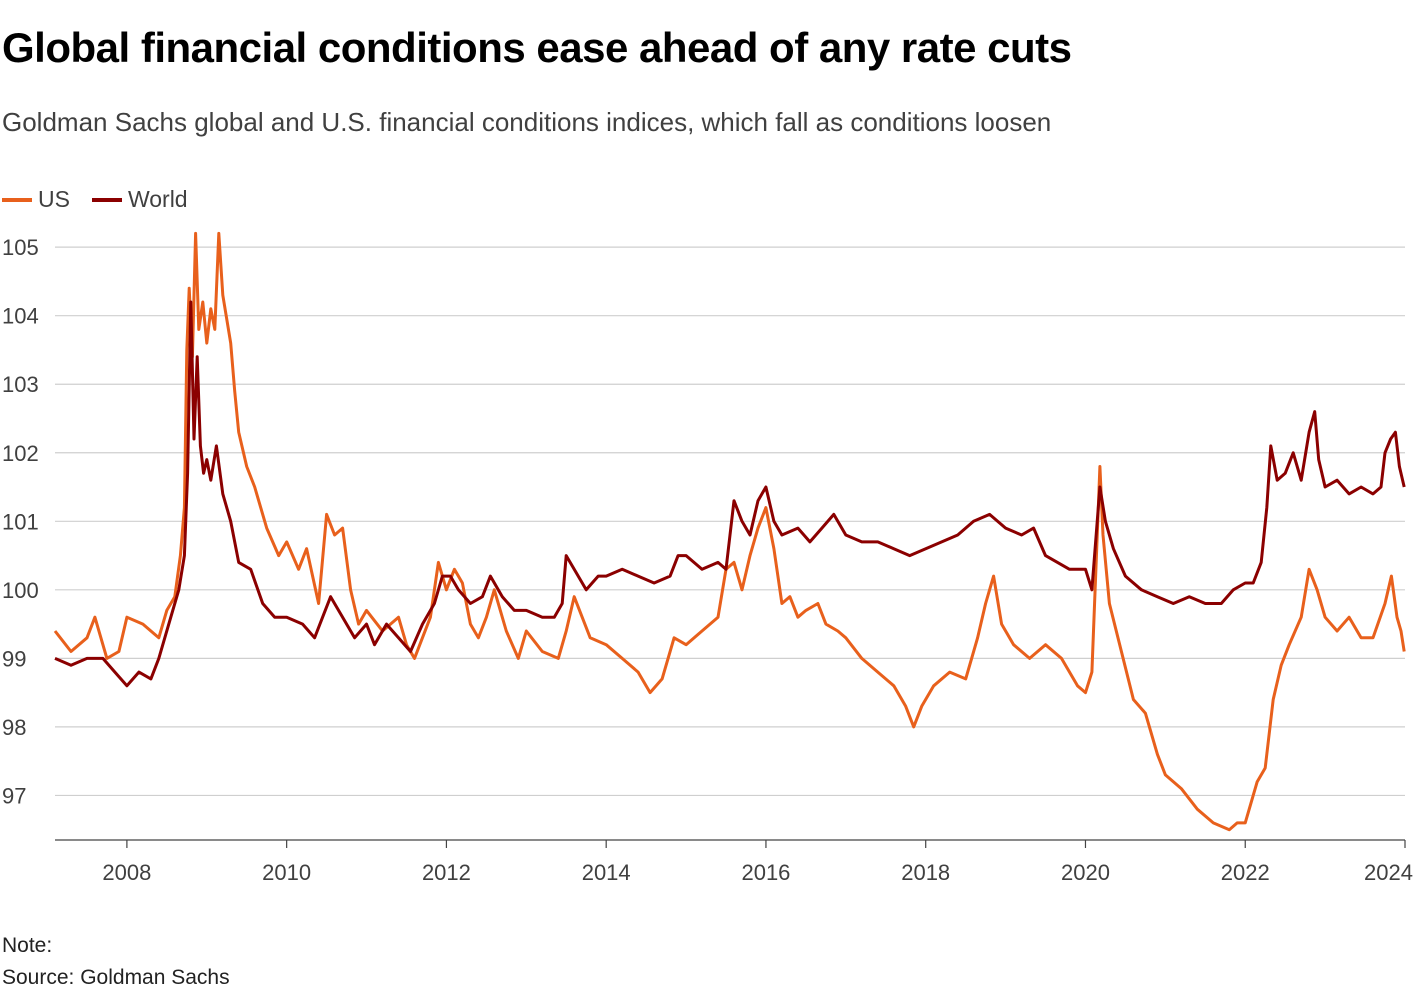  What do you see at coordinates (17, 199) in the screenshot?
I see `legend-swatch-us` at bounding box center [17, 199].